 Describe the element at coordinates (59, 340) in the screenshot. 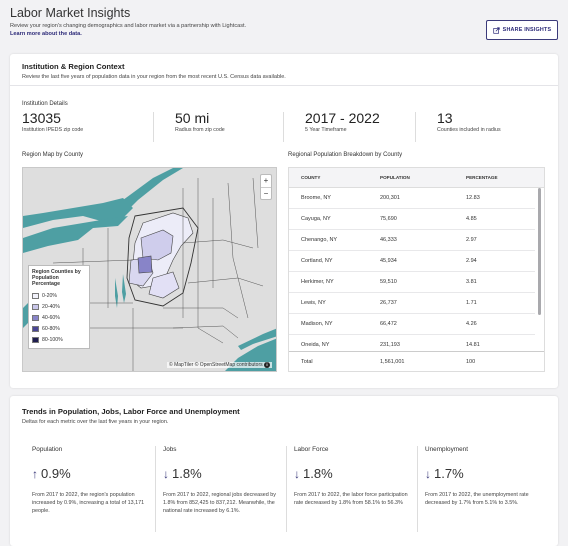

I see `legend-item: 80-100%` at that location.